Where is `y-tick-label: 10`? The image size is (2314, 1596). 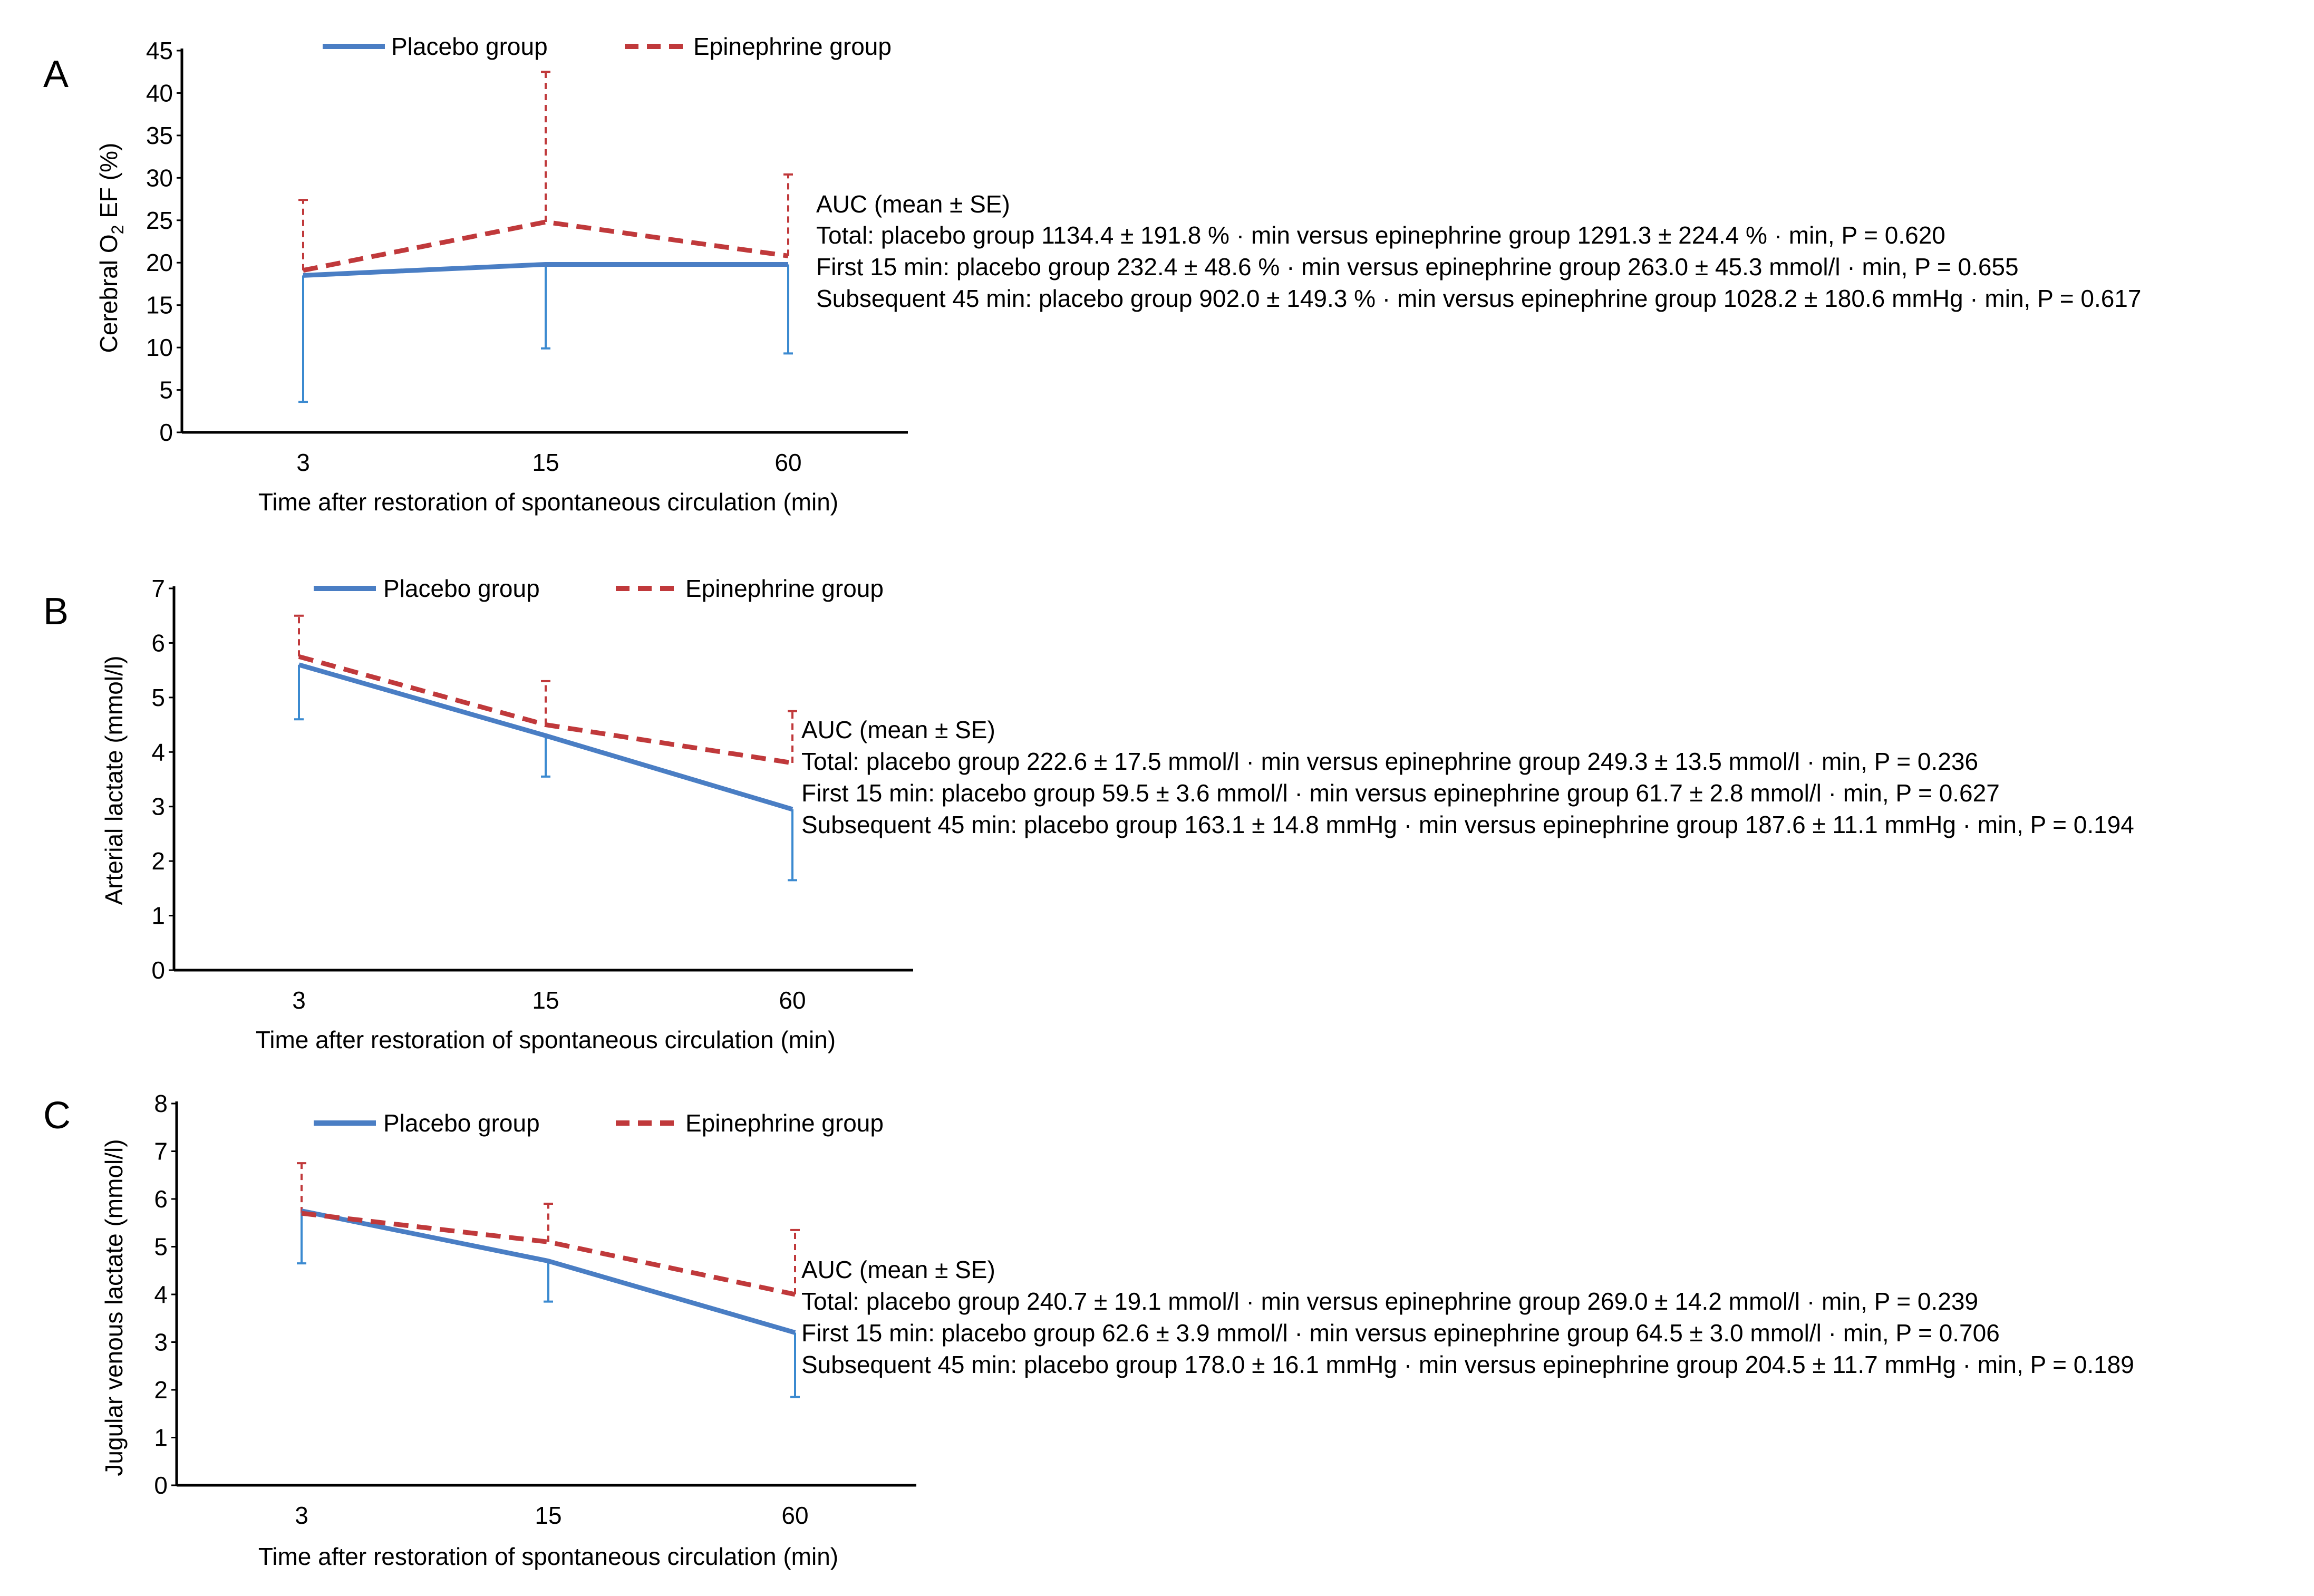 y-tick-label: 10 is located at coordinates (159, 347).